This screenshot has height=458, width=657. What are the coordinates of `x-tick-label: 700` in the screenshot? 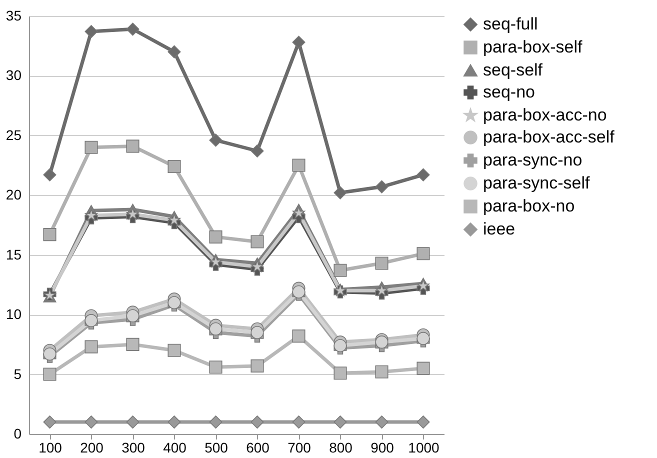 It's located at (300, 448).